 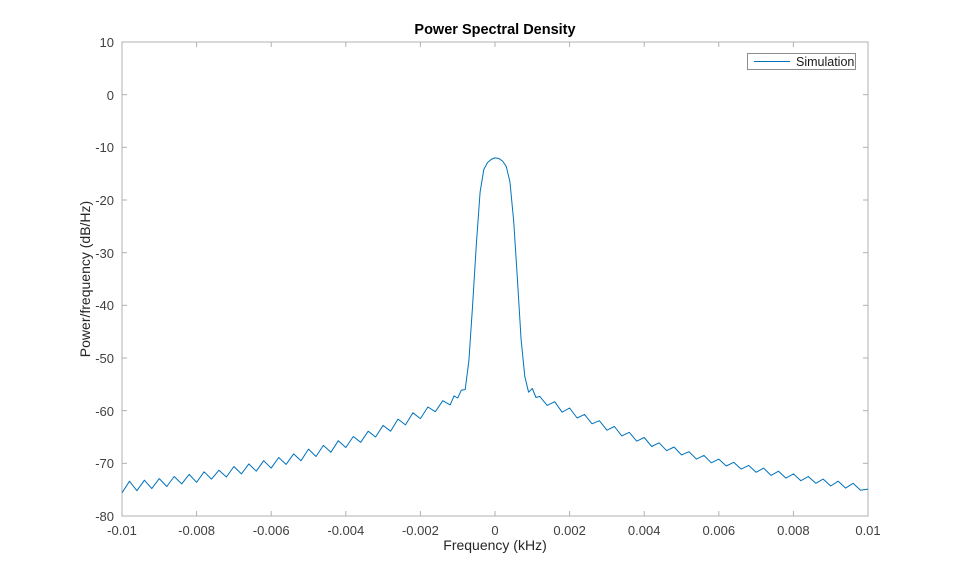 What do you see at coordinates (104, 253) in the screenshot?
I see `y-tick-label: -30` at bounding box center [104, 253].